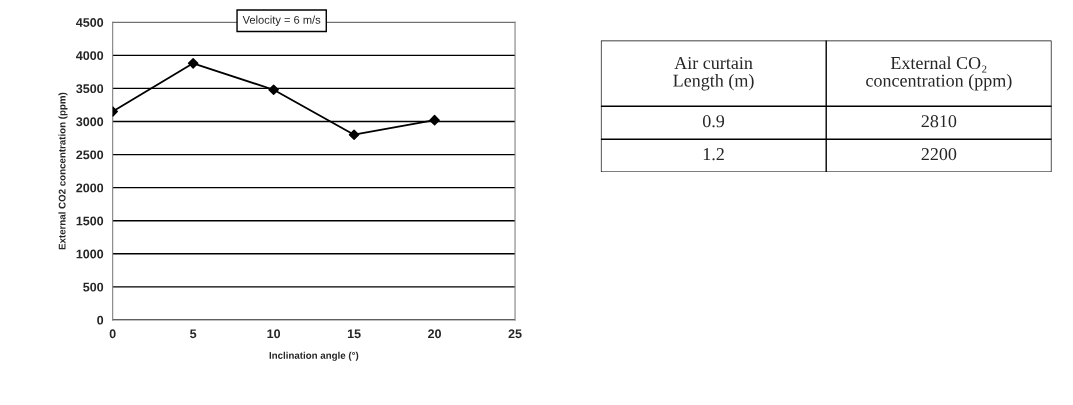 The width and height of the screenshot is (1073, 405). What do you see at coordinates (713, 154) in the screenshot?
I see `category-label: 1.2` at bounding box center [713, 154].